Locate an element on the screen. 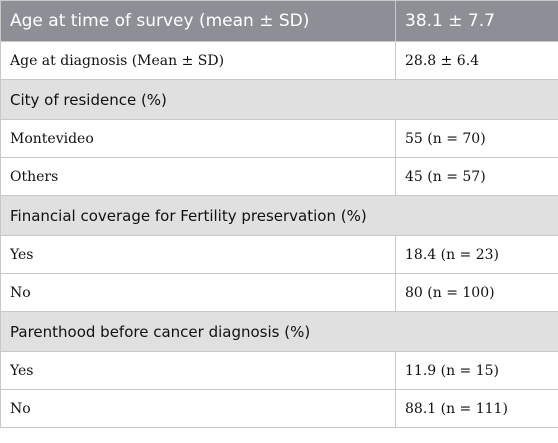 The width and height of the screenshot is (558, 443). table-row: Age at diagnosis (Mean ± SD) 28.8 ± 6.4 is located at coordinates (279, 60).